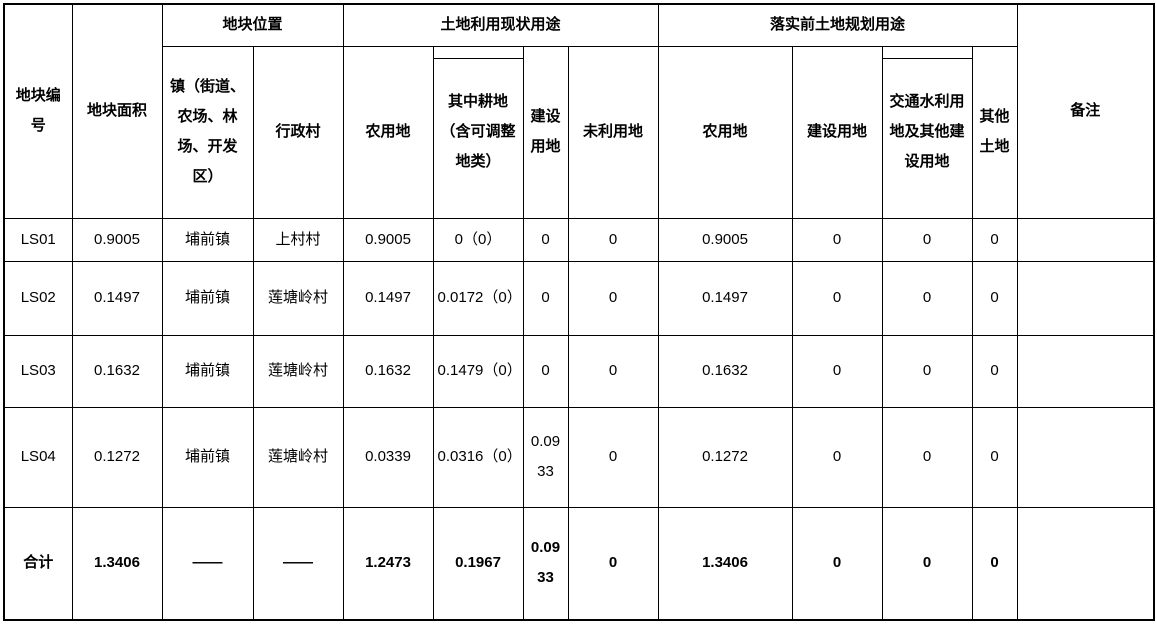 This screenshot has width=1157, height=632. Describe the element at coordinates (388, 298) in the screenshot. I see `cell-current-farmland: 0.1497` at that location.